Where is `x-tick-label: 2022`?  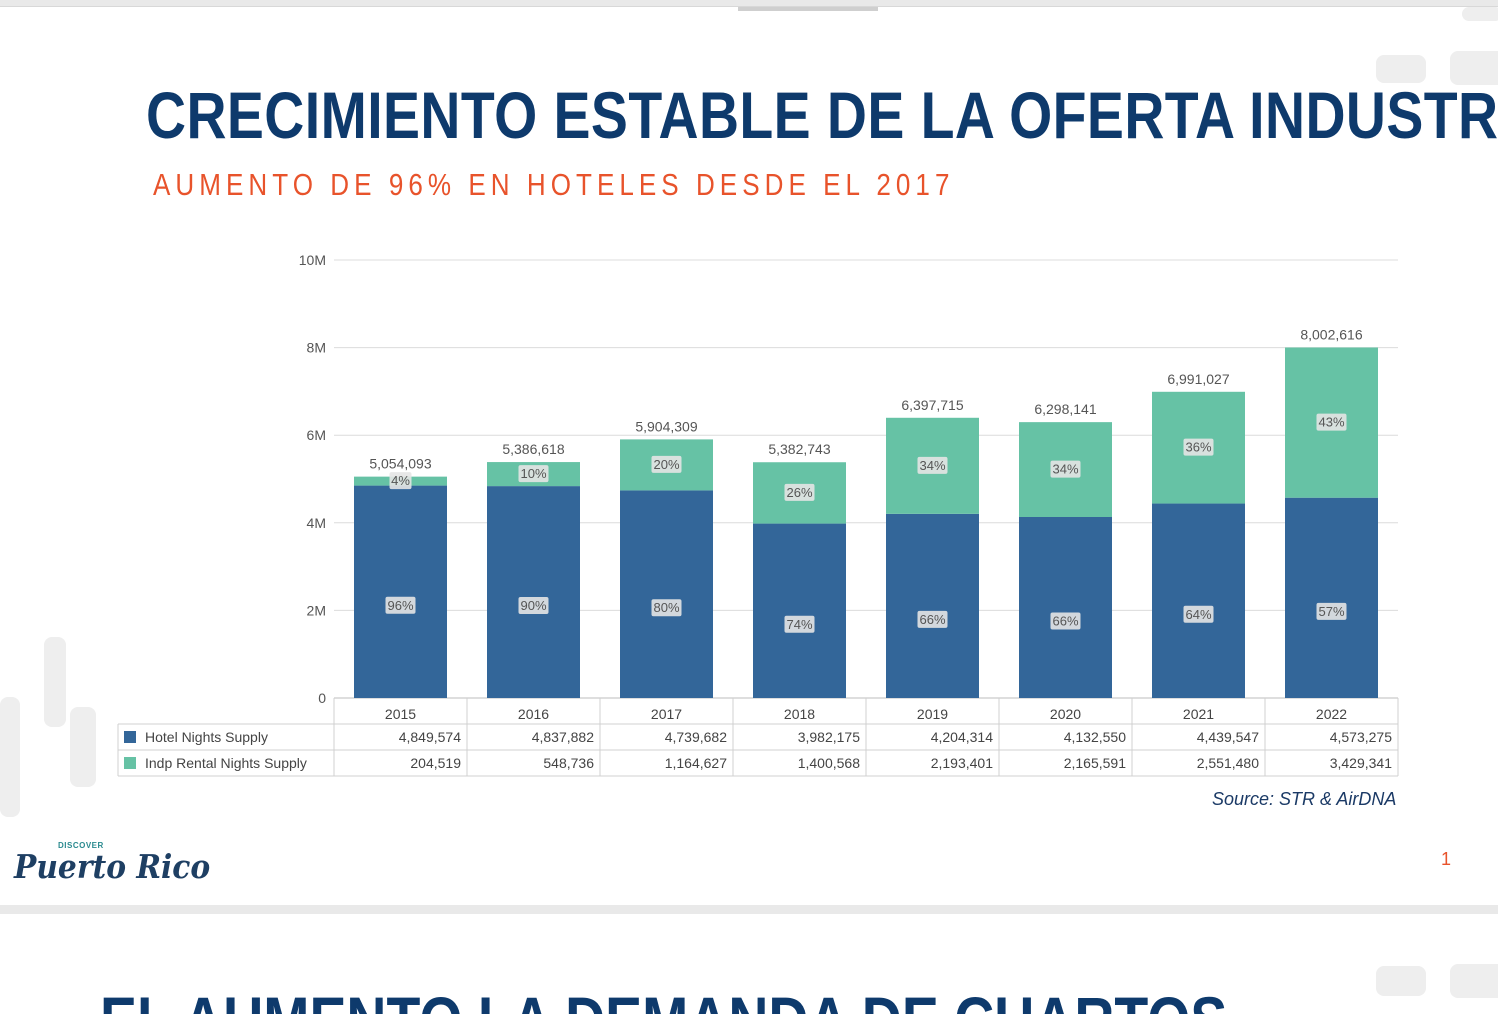
x-tick-label: 2022 is located at coordinates (1331, 714).